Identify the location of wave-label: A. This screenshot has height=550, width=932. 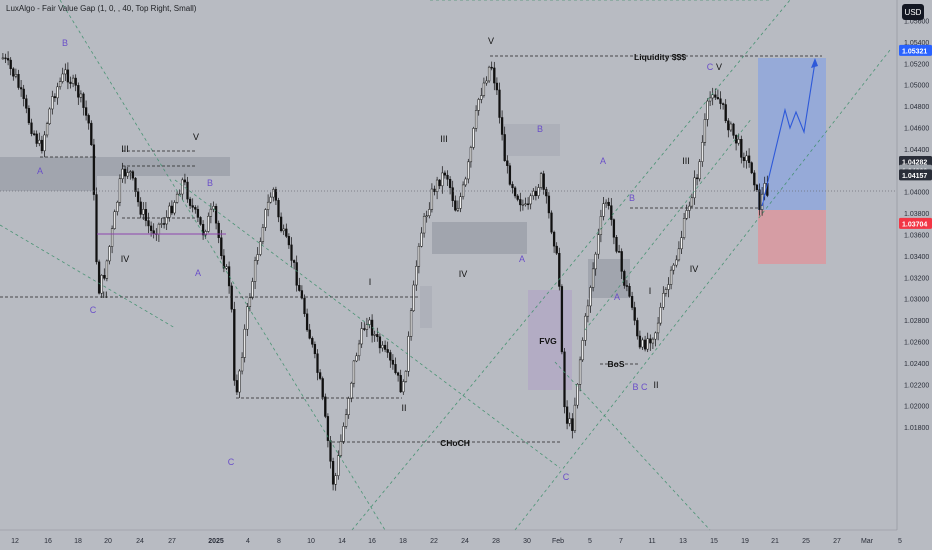
(522, 259).